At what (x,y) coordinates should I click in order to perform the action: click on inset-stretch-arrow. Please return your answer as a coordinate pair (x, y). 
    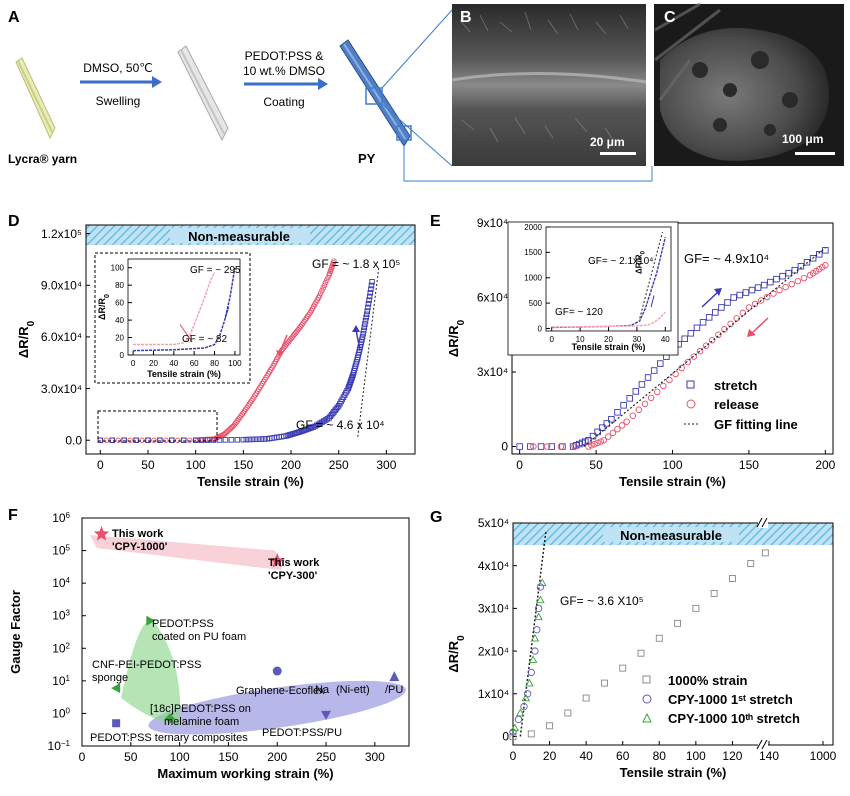
    Looking at the image, I should click on (227, 313).